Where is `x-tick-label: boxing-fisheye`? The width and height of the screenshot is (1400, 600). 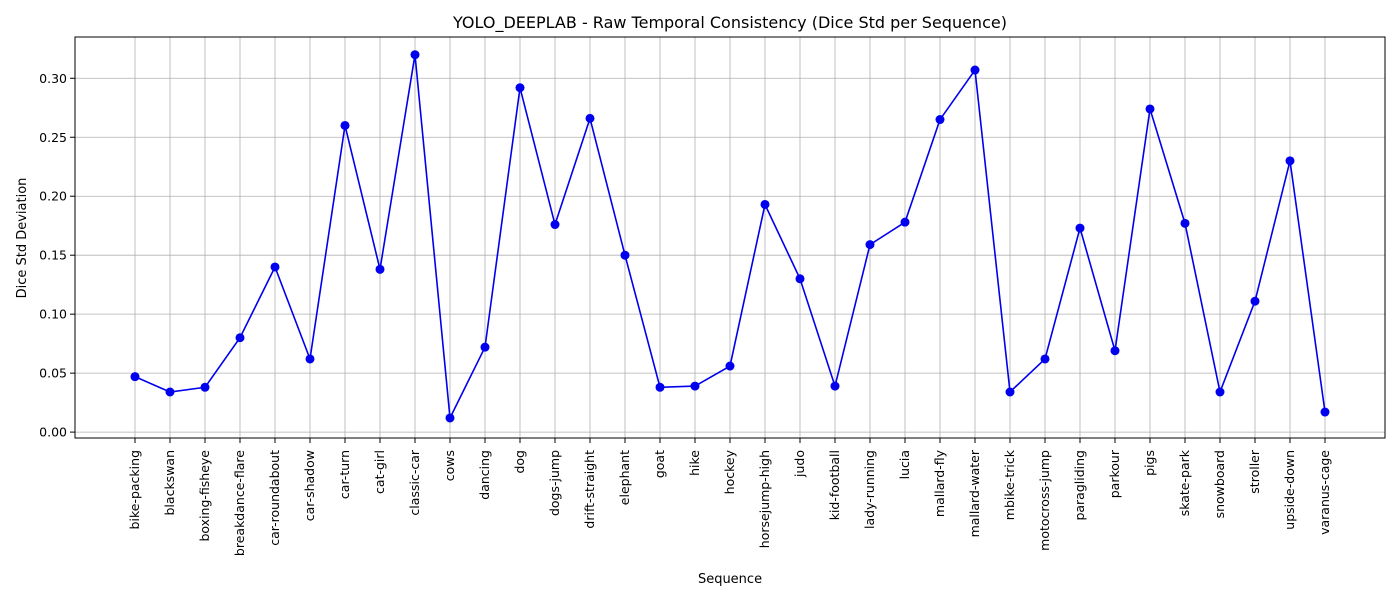
x-tick-label: boxing-fisheye is located at coordinates (204, 496).